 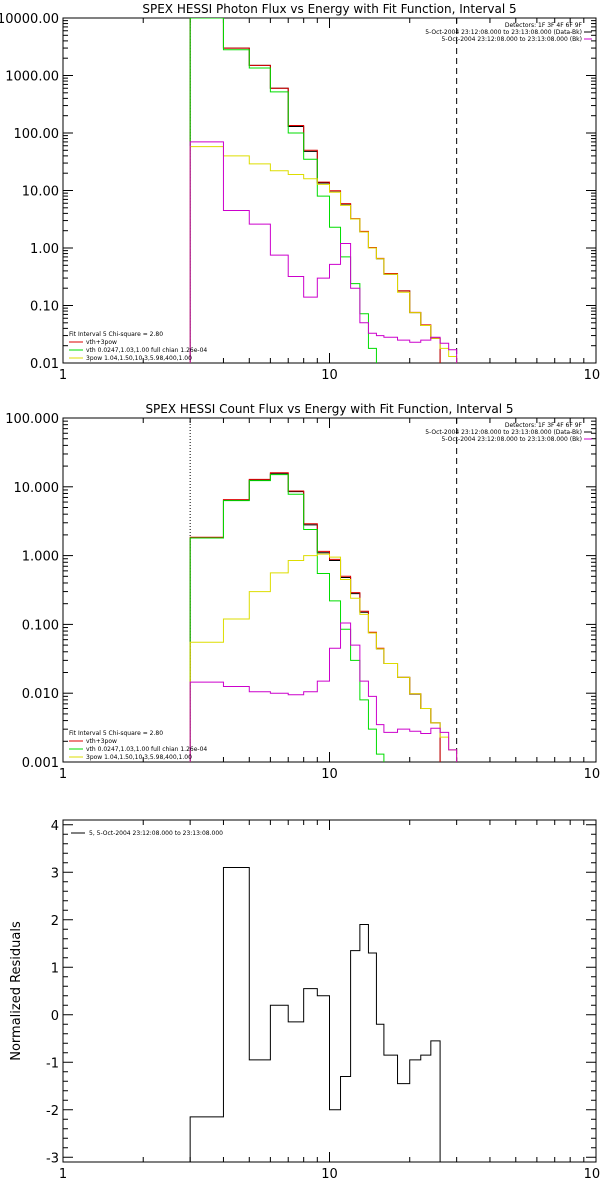 I want to click on y-tick-label: -2, so click(x=52, y=1111).